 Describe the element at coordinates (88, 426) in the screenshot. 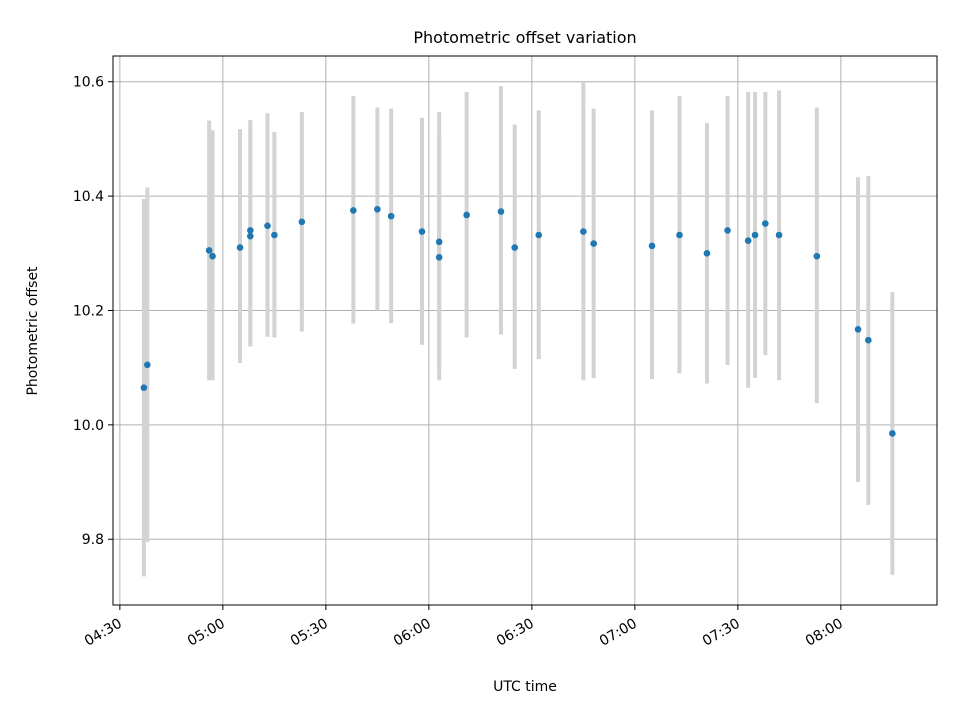

I see `y-tick-label: 10.0` at that location.